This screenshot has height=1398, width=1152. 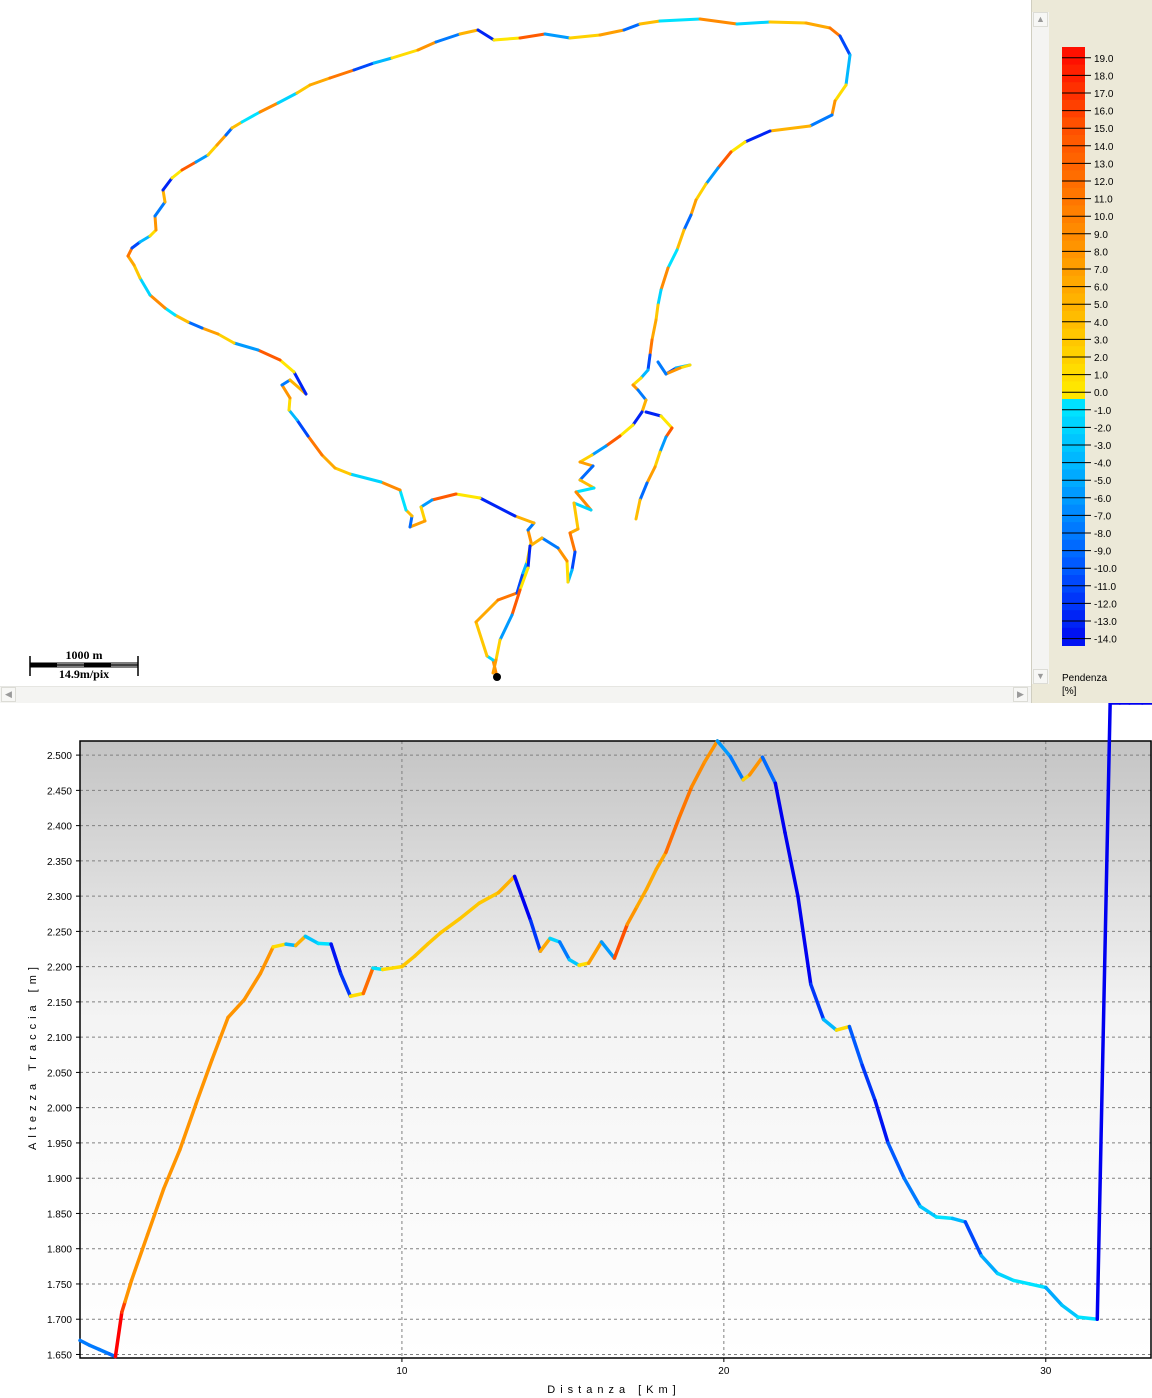 I want to click on legend-label: -2.0, so click(x=1103, y=428).